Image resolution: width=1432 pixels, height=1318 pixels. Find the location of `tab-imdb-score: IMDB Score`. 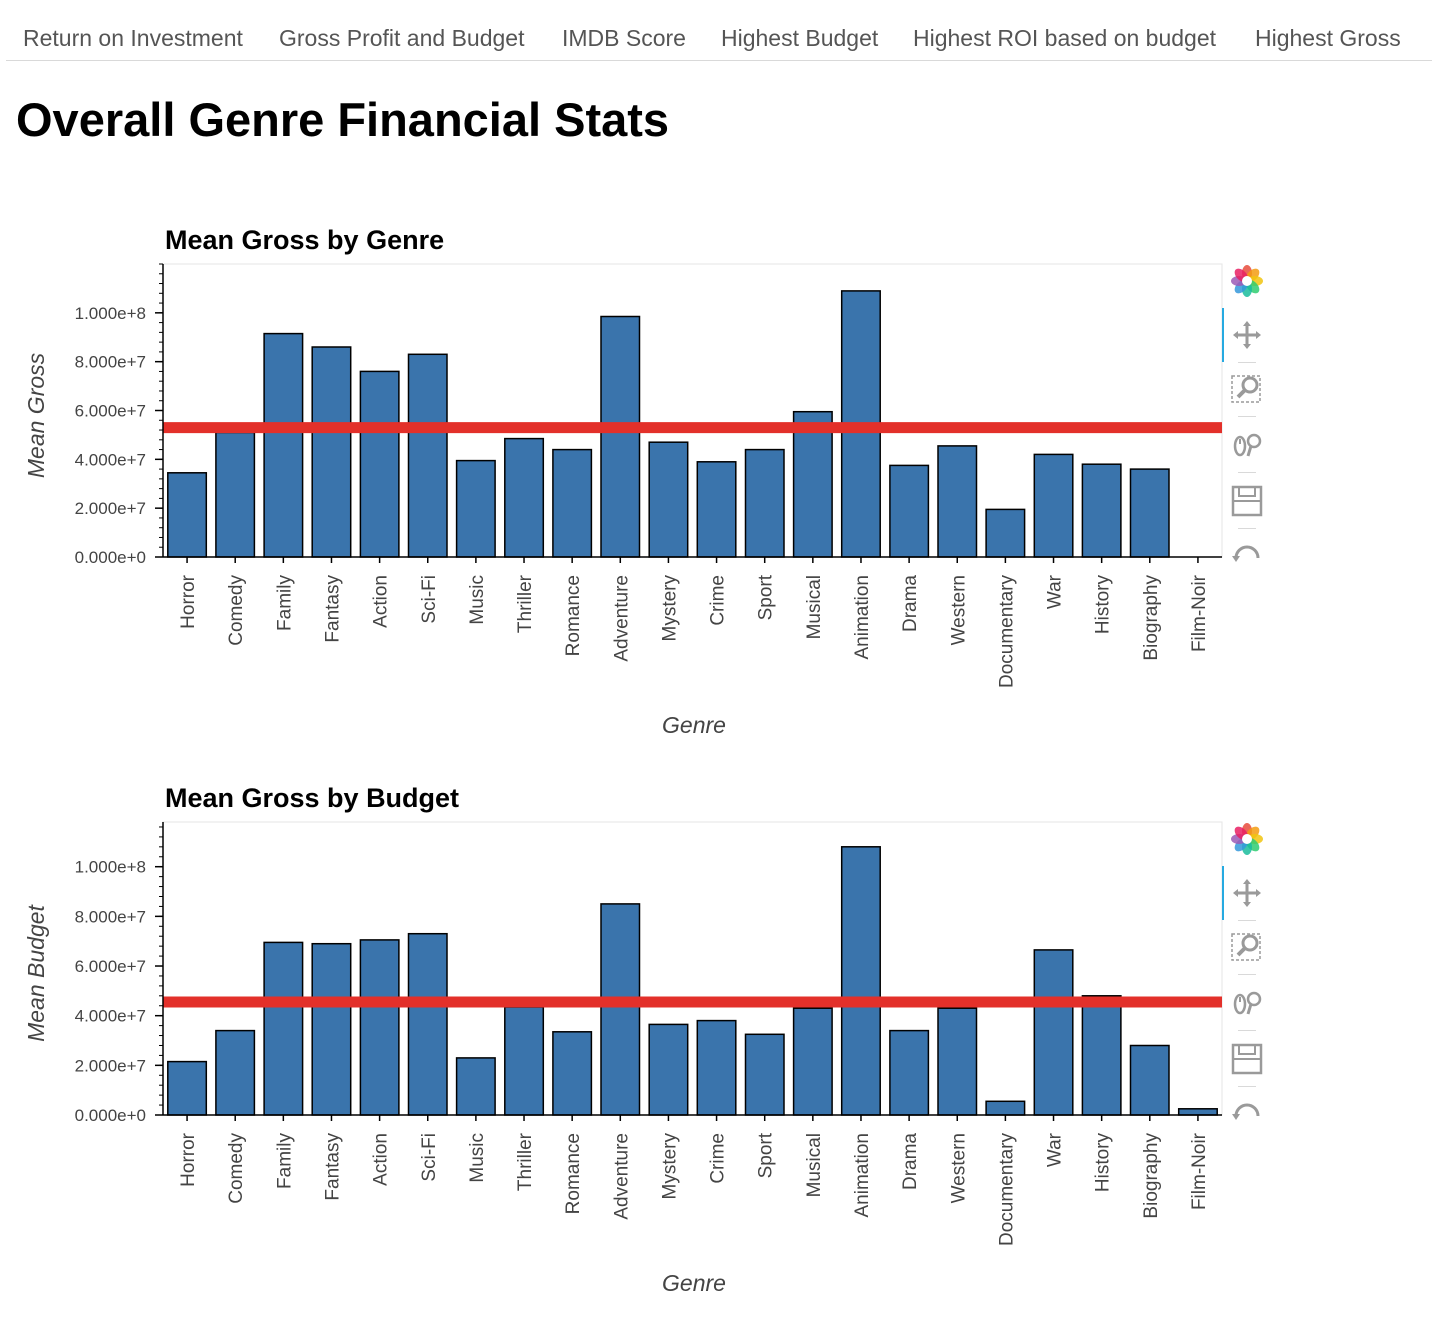

tab-imdb-score: IMDB Score is located at coordinates (624, 38).